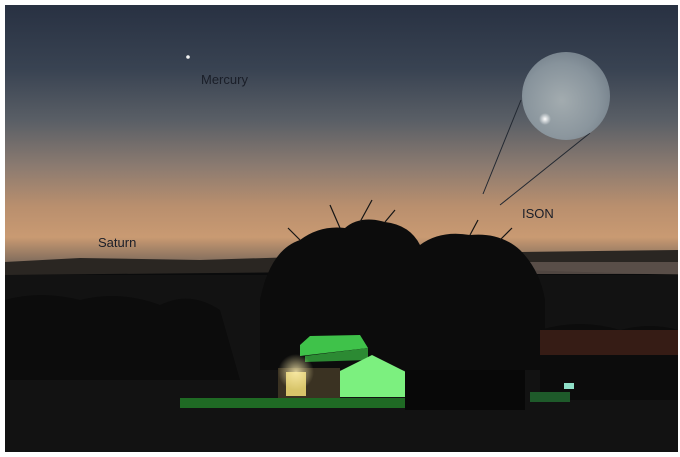 Image resolution: width=680 pixels, height=457 pixels. Describe the element at coordinates (566, 96) in the screenshot. I see `comet-inset` at that location.